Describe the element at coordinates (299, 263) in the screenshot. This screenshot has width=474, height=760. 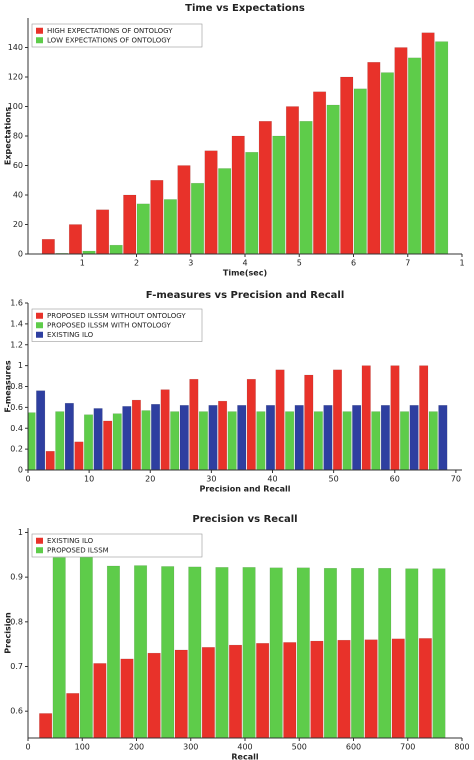
I see `x-tick-label: 5` at that location.